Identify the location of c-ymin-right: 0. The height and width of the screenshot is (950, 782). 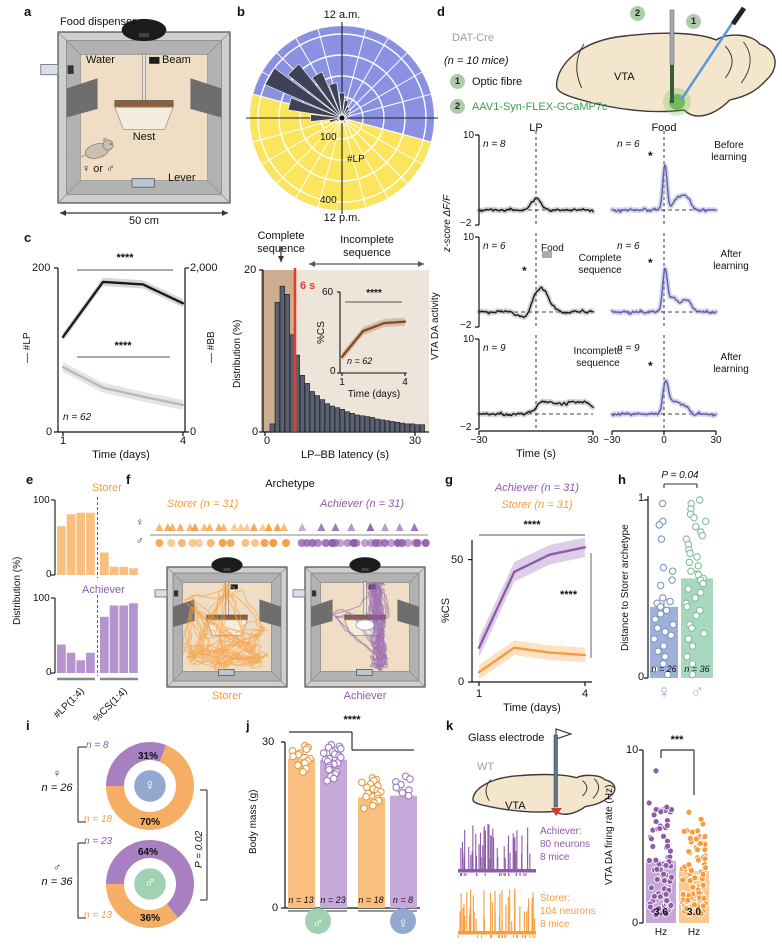
(193, 432).